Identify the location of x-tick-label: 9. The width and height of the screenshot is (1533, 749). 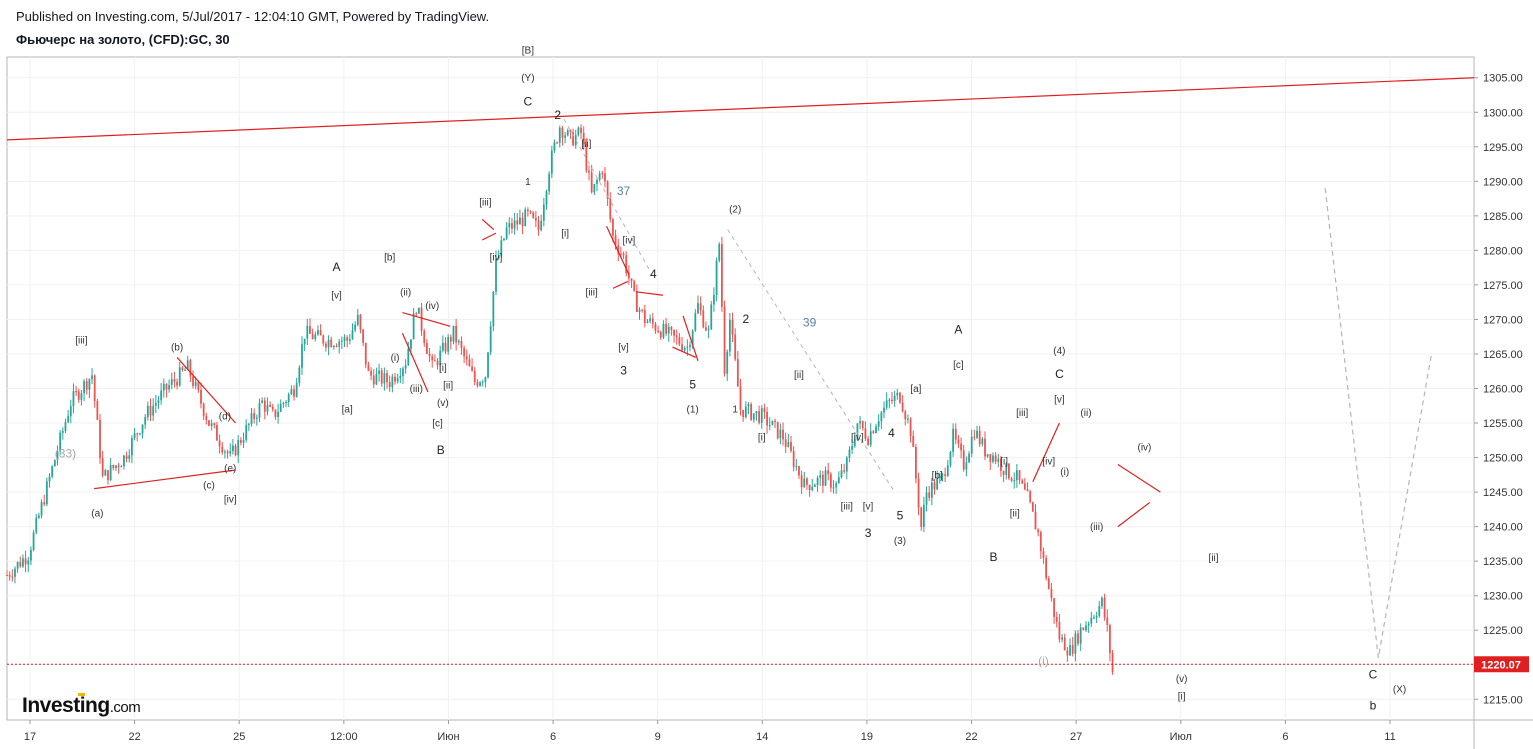
(658, 737).